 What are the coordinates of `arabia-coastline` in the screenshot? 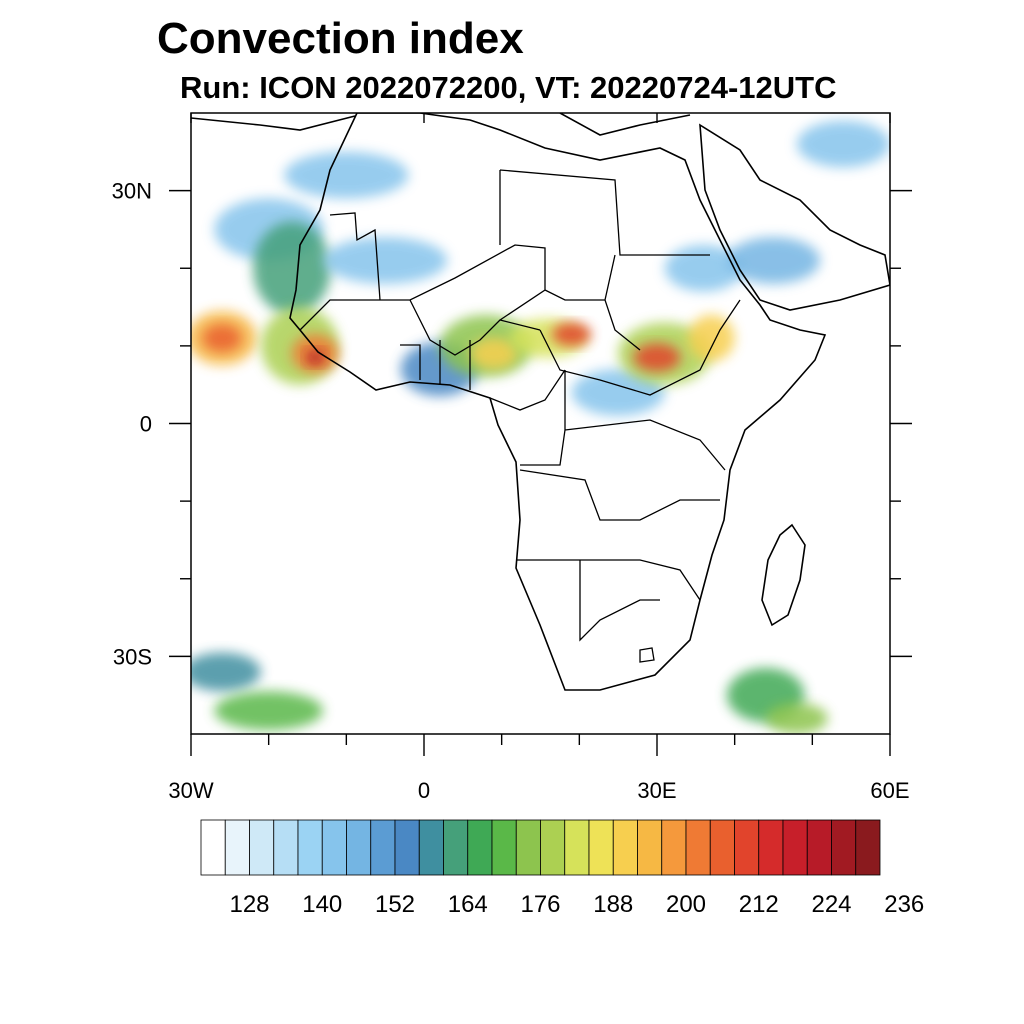 It's located at (794, 217).